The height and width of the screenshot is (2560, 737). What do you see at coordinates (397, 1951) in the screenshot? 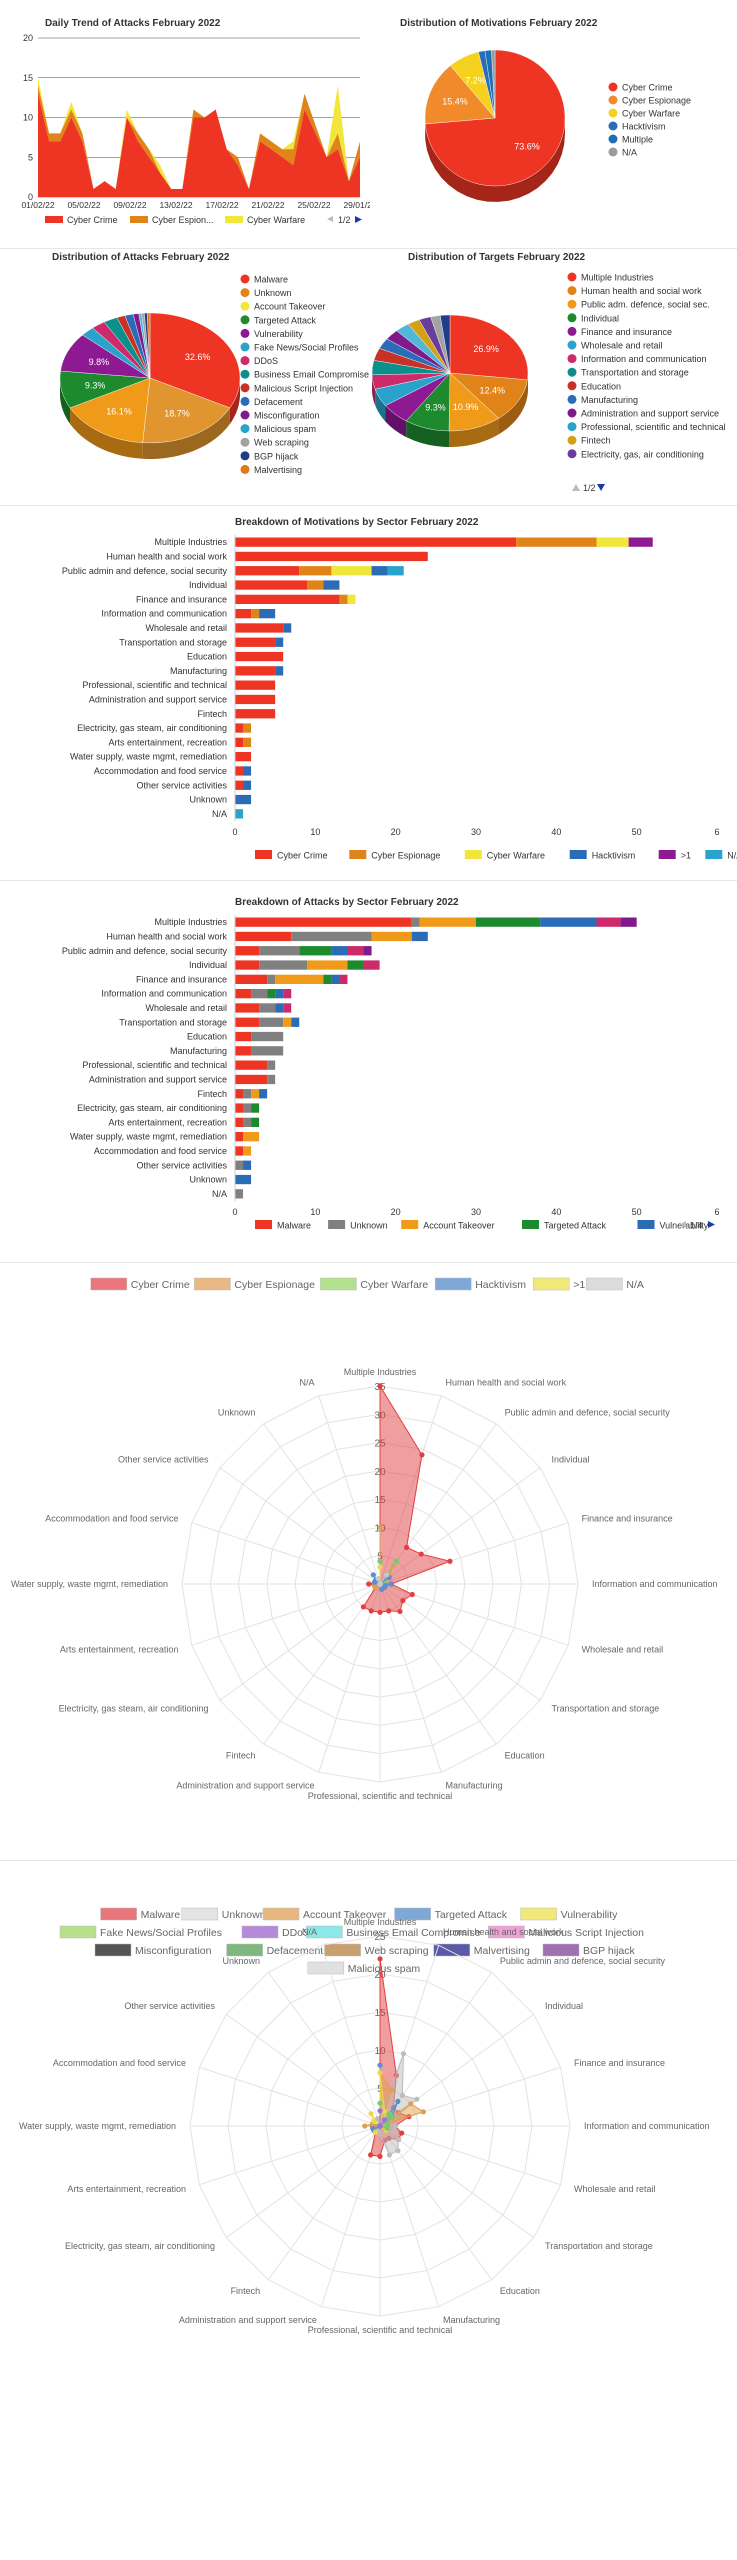
I see `legend-label: Web scraping` at bounding box center [397, 1951].